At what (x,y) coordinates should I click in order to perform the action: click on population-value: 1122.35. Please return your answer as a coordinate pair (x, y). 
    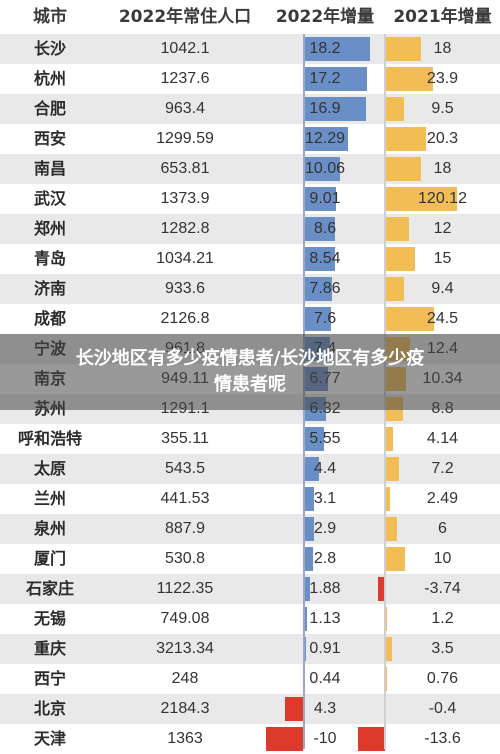
    Looking at the image, I should click on (185, 588).